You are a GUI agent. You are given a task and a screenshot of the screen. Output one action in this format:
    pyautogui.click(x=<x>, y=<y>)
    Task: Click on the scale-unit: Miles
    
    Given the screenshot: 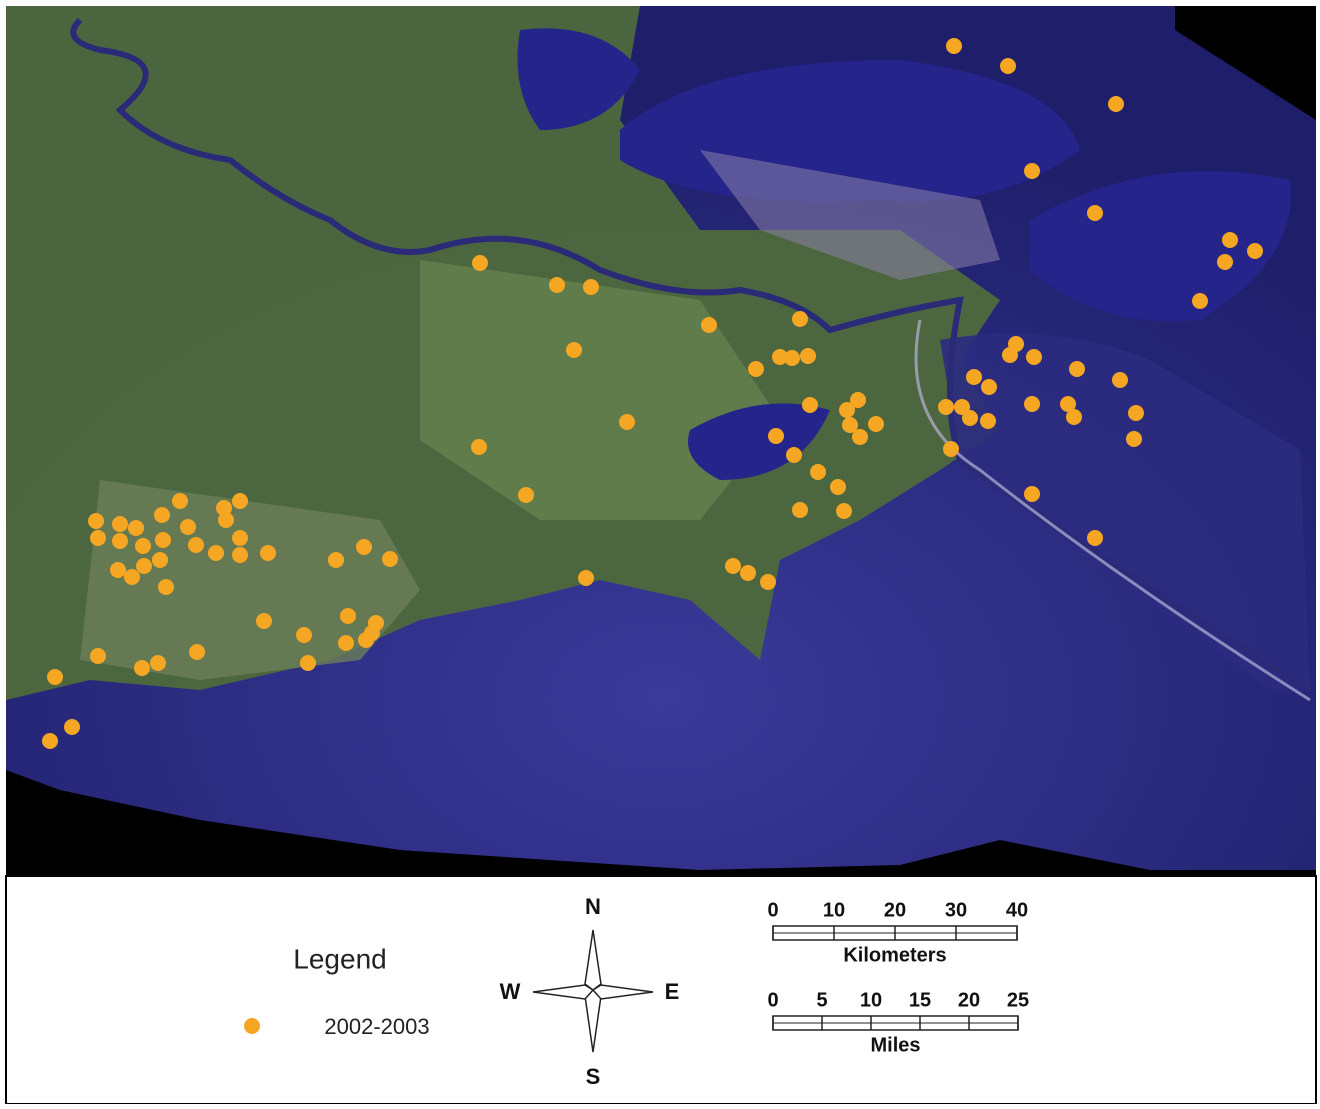 What is the action you would take?
    pyautogui.click(x=895, y=1045)
    